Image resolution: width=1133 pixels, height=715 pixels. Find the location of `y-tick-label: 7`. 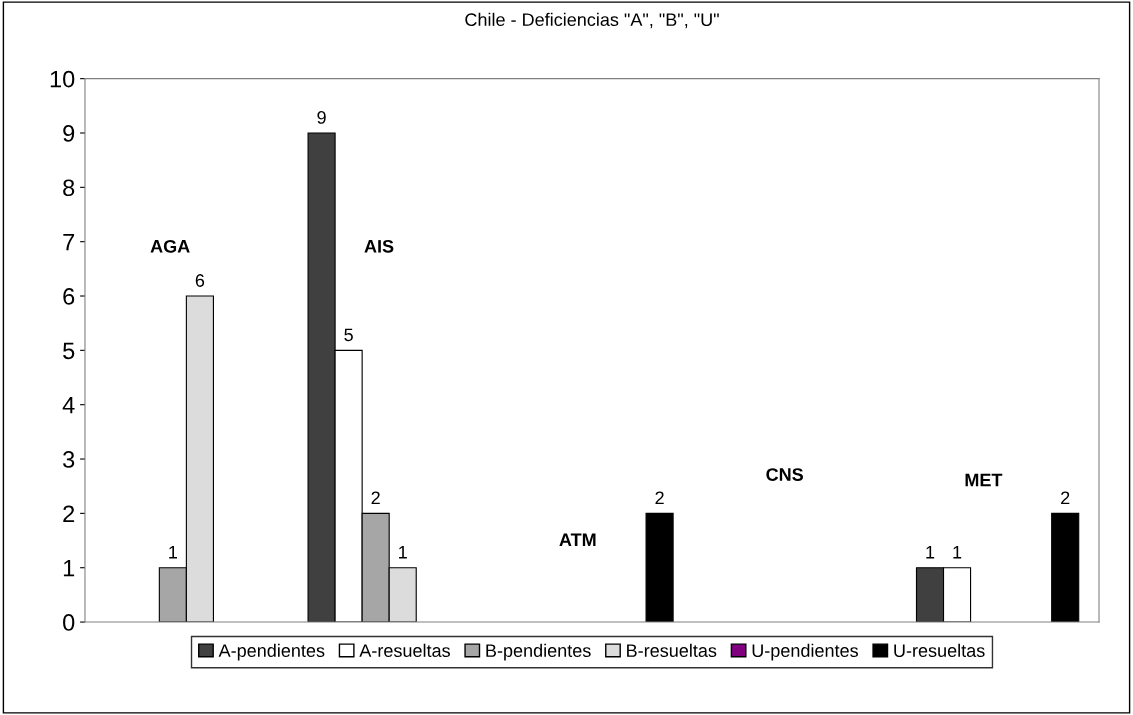

y-tick-label: 7 is located at coordinates (69, 242).